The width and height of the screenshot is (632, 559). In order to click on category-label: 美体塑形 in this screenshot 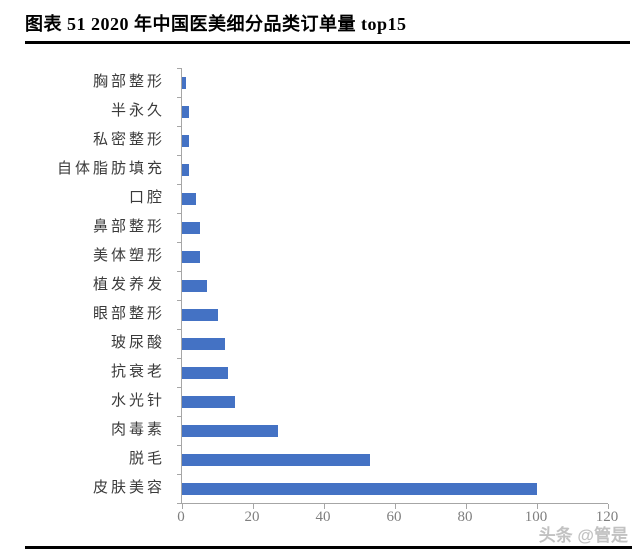, I will do `click(128, 256)`.